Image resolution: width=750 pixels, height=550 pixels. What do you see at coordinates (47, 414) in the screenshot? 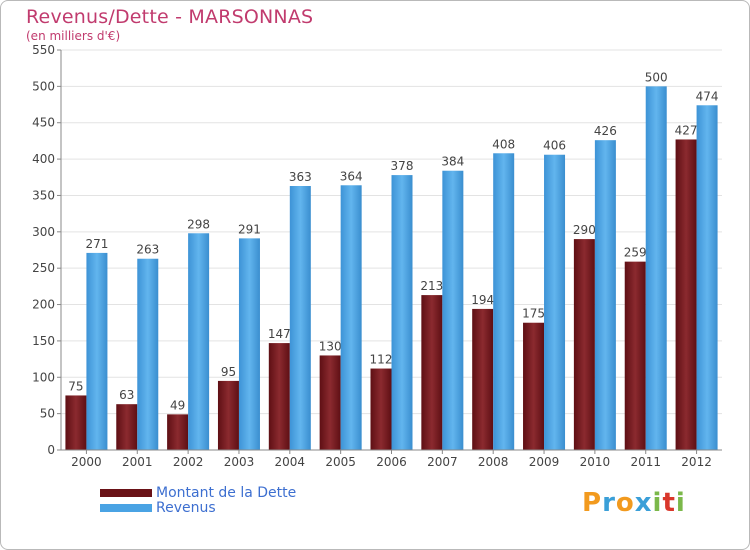
I see `y-tick-label: 50` at bounding box center [47, 414].